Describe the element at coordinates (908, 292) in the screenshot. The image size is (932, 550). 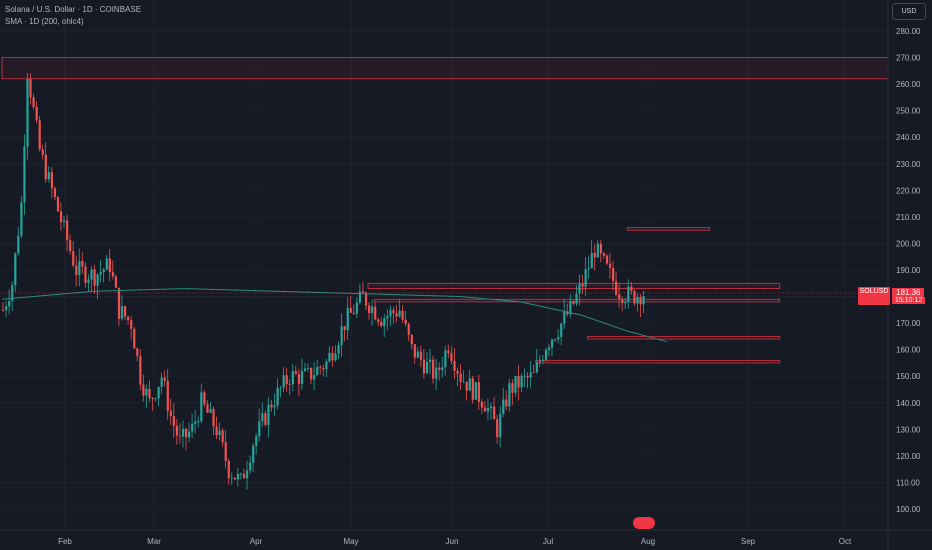
I see `last-price-label: 181.36` at that location.